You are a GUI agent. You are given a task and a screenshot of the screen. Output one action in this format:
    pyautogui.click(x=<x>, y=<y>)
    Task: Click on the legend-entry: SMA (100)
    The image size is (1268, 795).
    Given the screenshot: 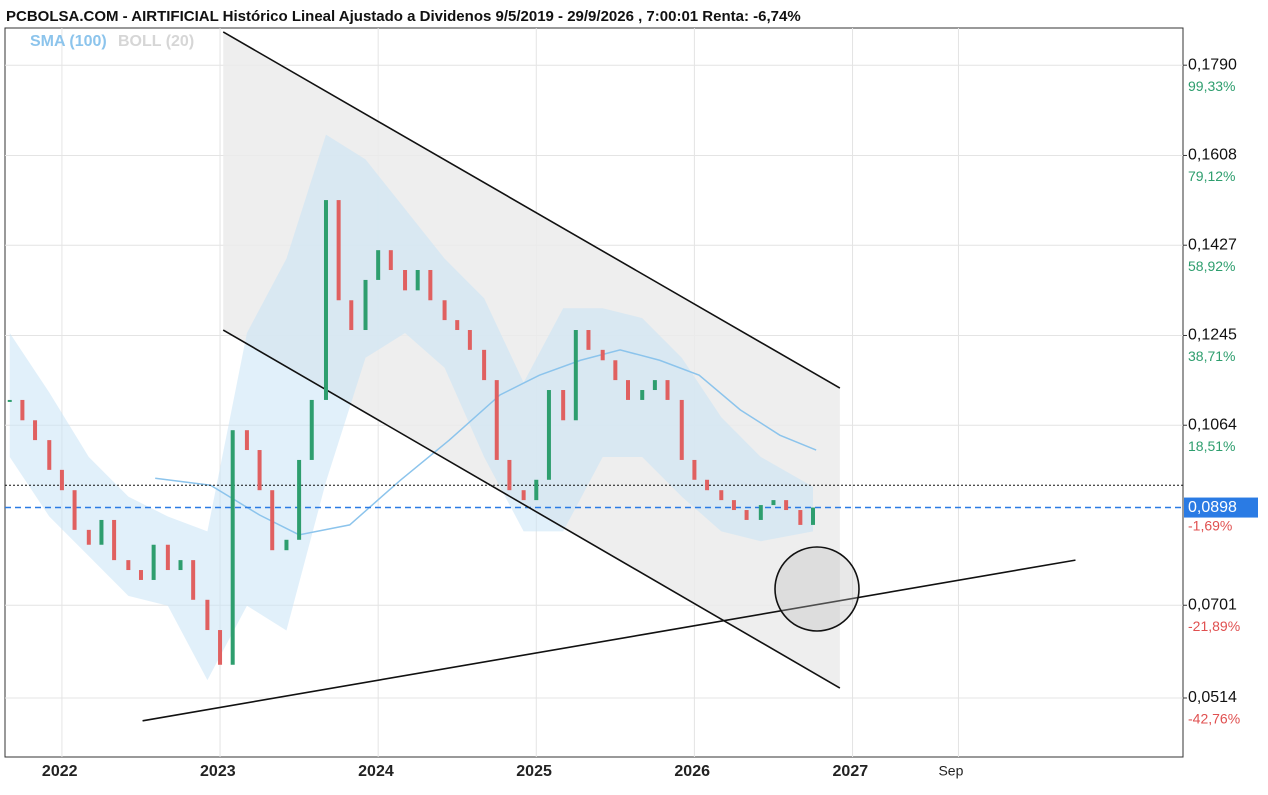 What is the action you would take?
    pyautogui.click(x=68, y=41)
    